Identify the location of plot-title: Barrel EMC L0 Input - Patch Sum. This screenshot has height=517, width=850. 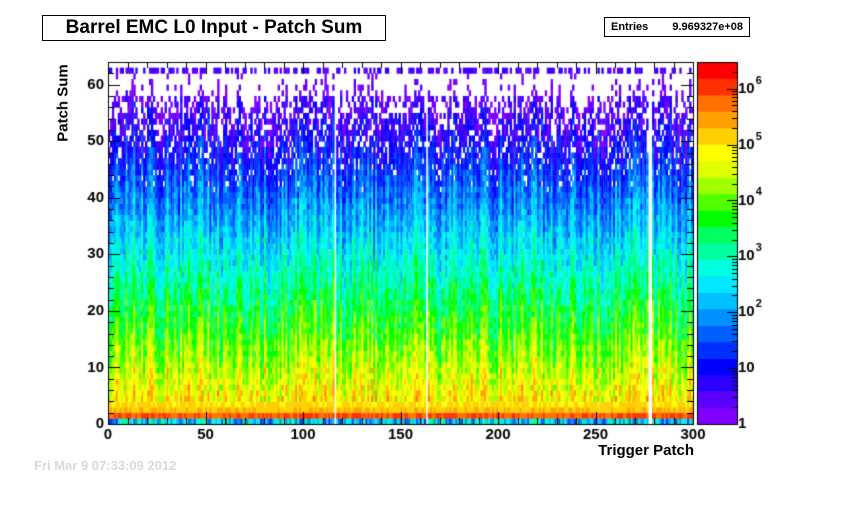
(214, 28).